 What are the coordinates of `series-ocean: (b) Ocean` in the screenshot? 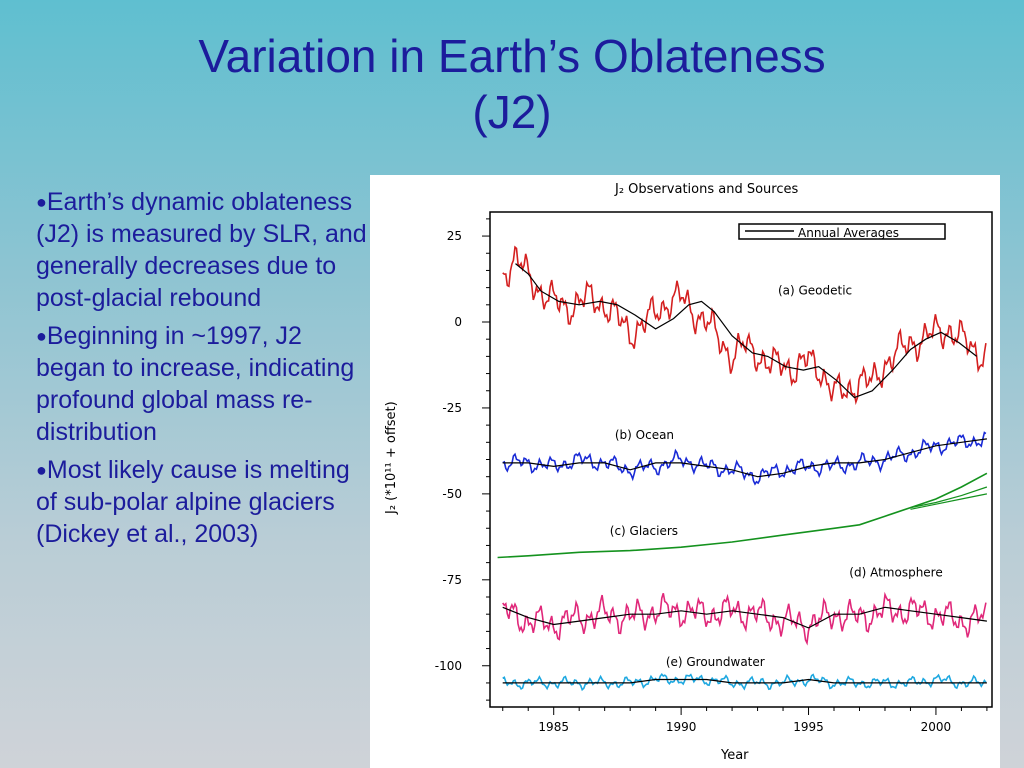 It's located at (744, 457).